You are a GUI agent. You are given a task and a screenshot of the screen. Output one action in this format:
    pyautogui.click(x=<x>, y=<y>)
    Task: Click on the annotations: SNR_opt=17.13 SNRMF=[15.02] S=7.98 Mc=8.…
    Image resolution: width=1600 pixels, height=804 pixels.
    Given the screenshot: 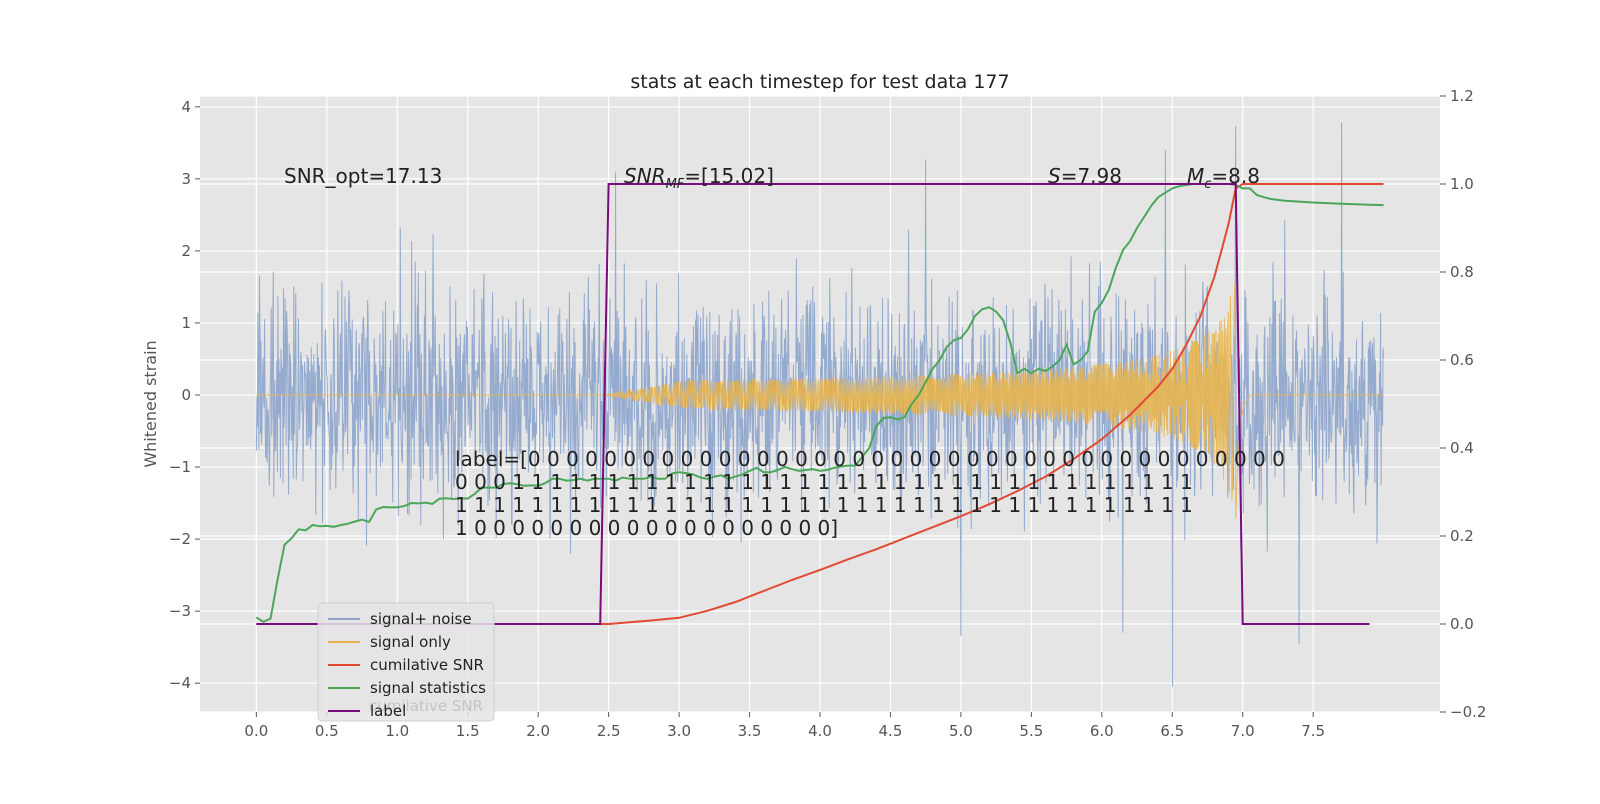 What is the action you would take?
    pyautogui.click(x=772, y=178)
    